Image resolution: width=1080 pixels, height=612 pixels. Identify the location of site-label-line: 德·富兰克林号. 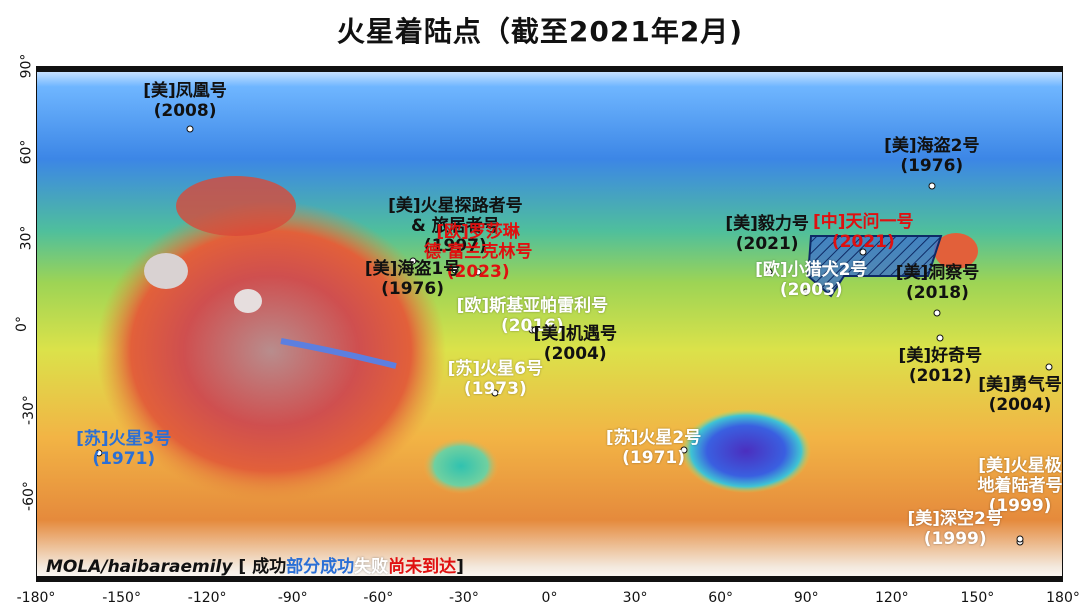
(478, 252).